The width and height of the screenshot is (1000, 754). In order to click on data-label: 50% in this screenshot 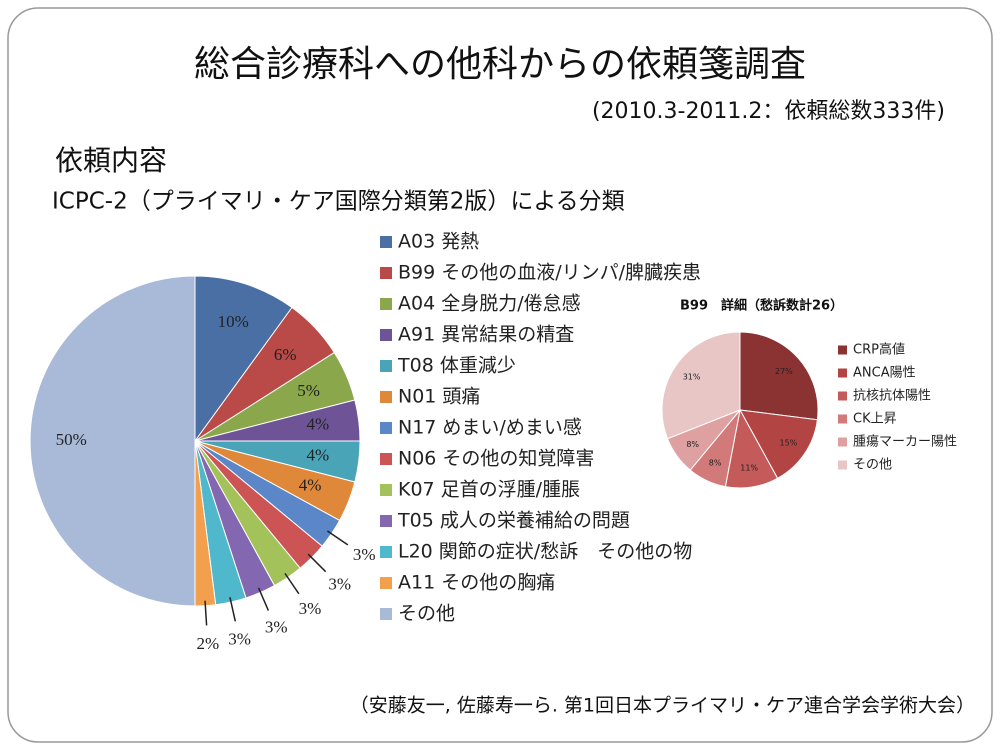, I will do `click(71, 439)`.